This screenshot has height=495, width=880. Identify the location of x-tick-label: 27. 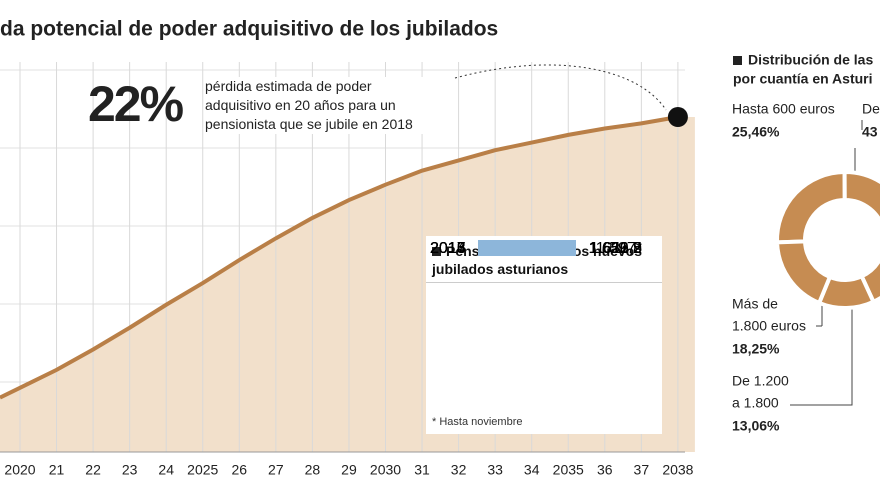
(276, 470).